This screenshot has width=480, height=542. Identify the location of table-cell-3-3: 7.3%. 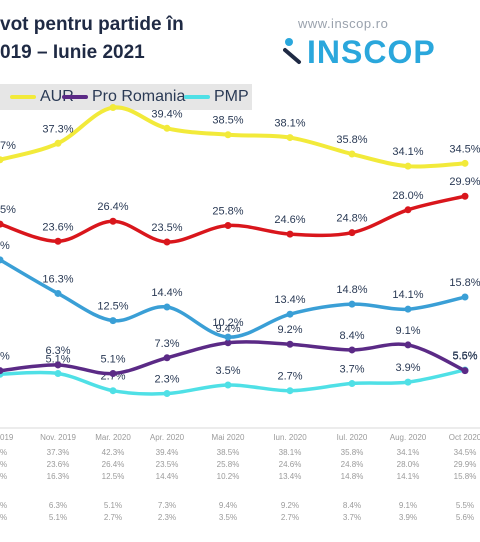
(167, 505).